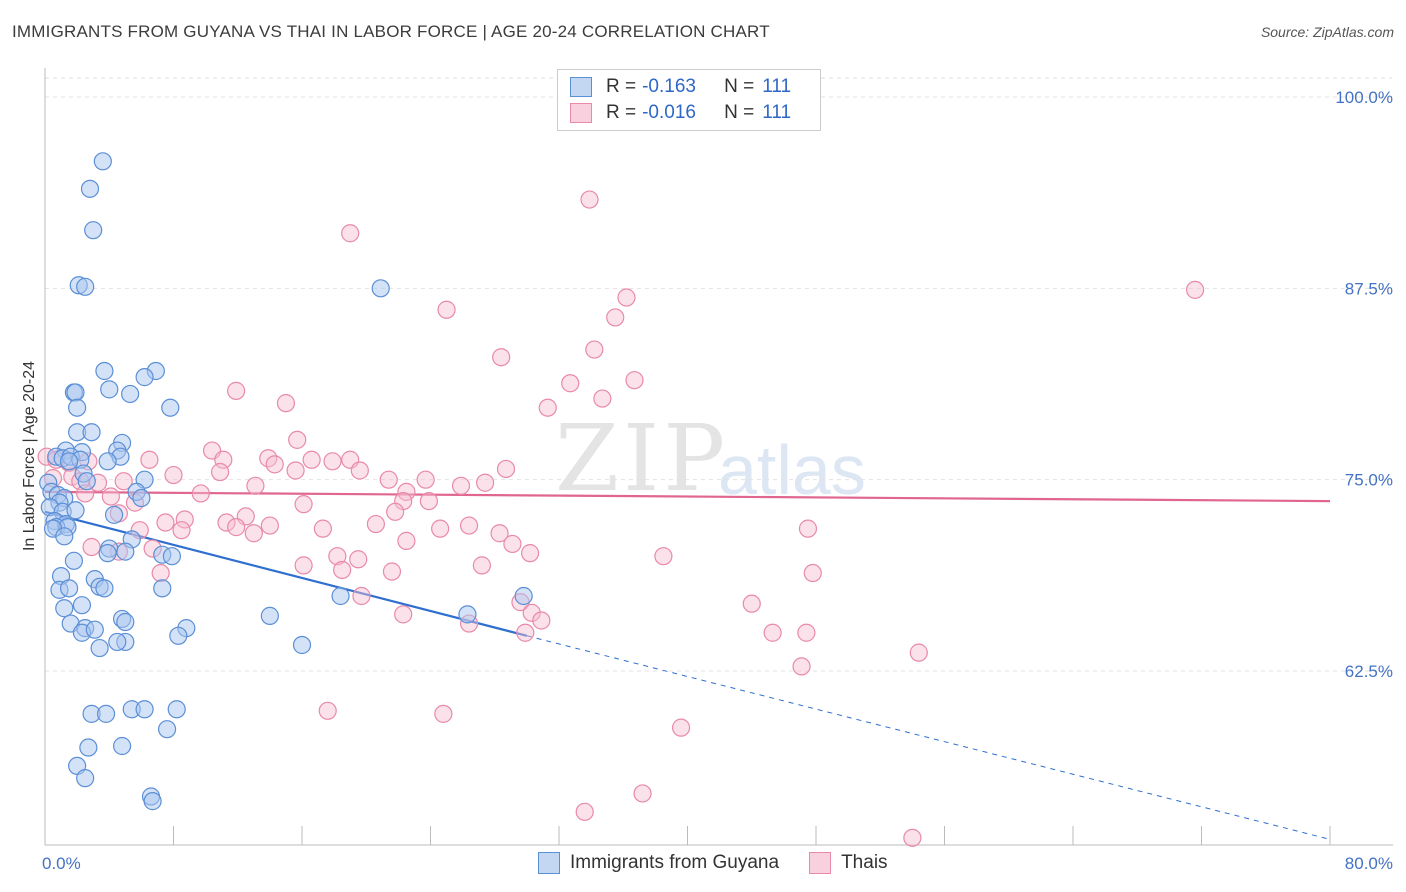  What do you see at coordinates (1369, 863) in the screenshot?
I see `x-tick-label: 80.0%` at bounding box center [1369, 863].